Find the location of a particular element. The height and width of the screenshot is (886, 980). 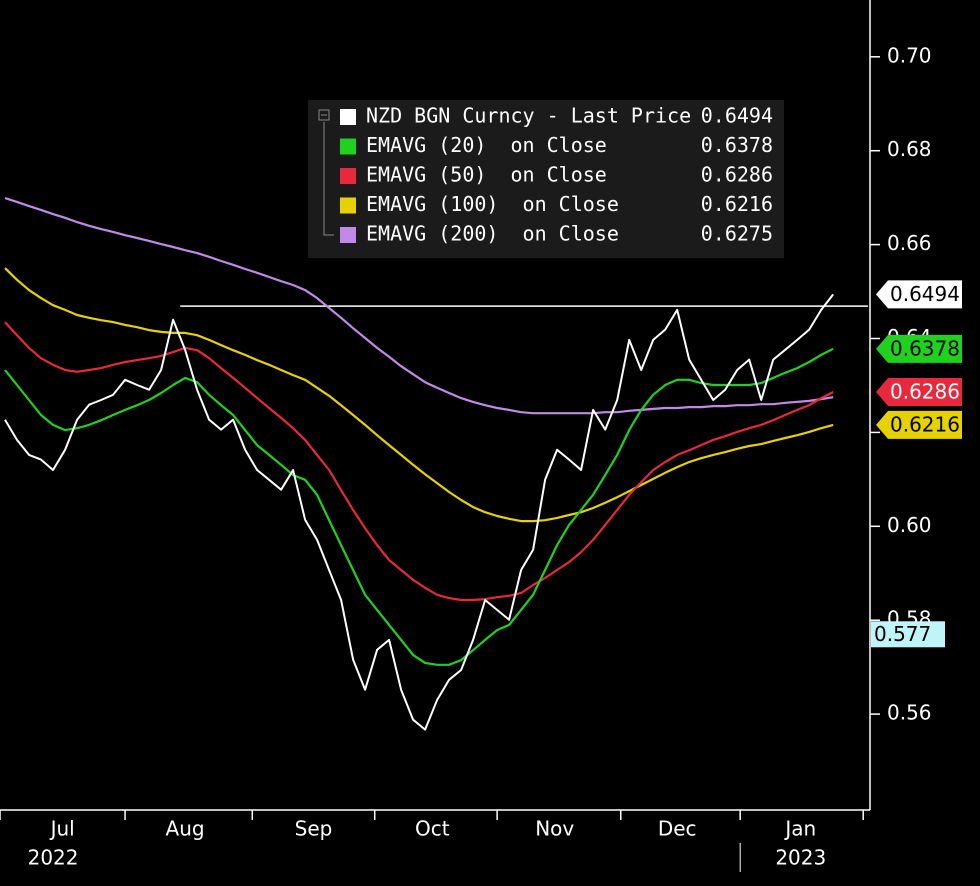

legend-background is located at coordinates (546, 179).